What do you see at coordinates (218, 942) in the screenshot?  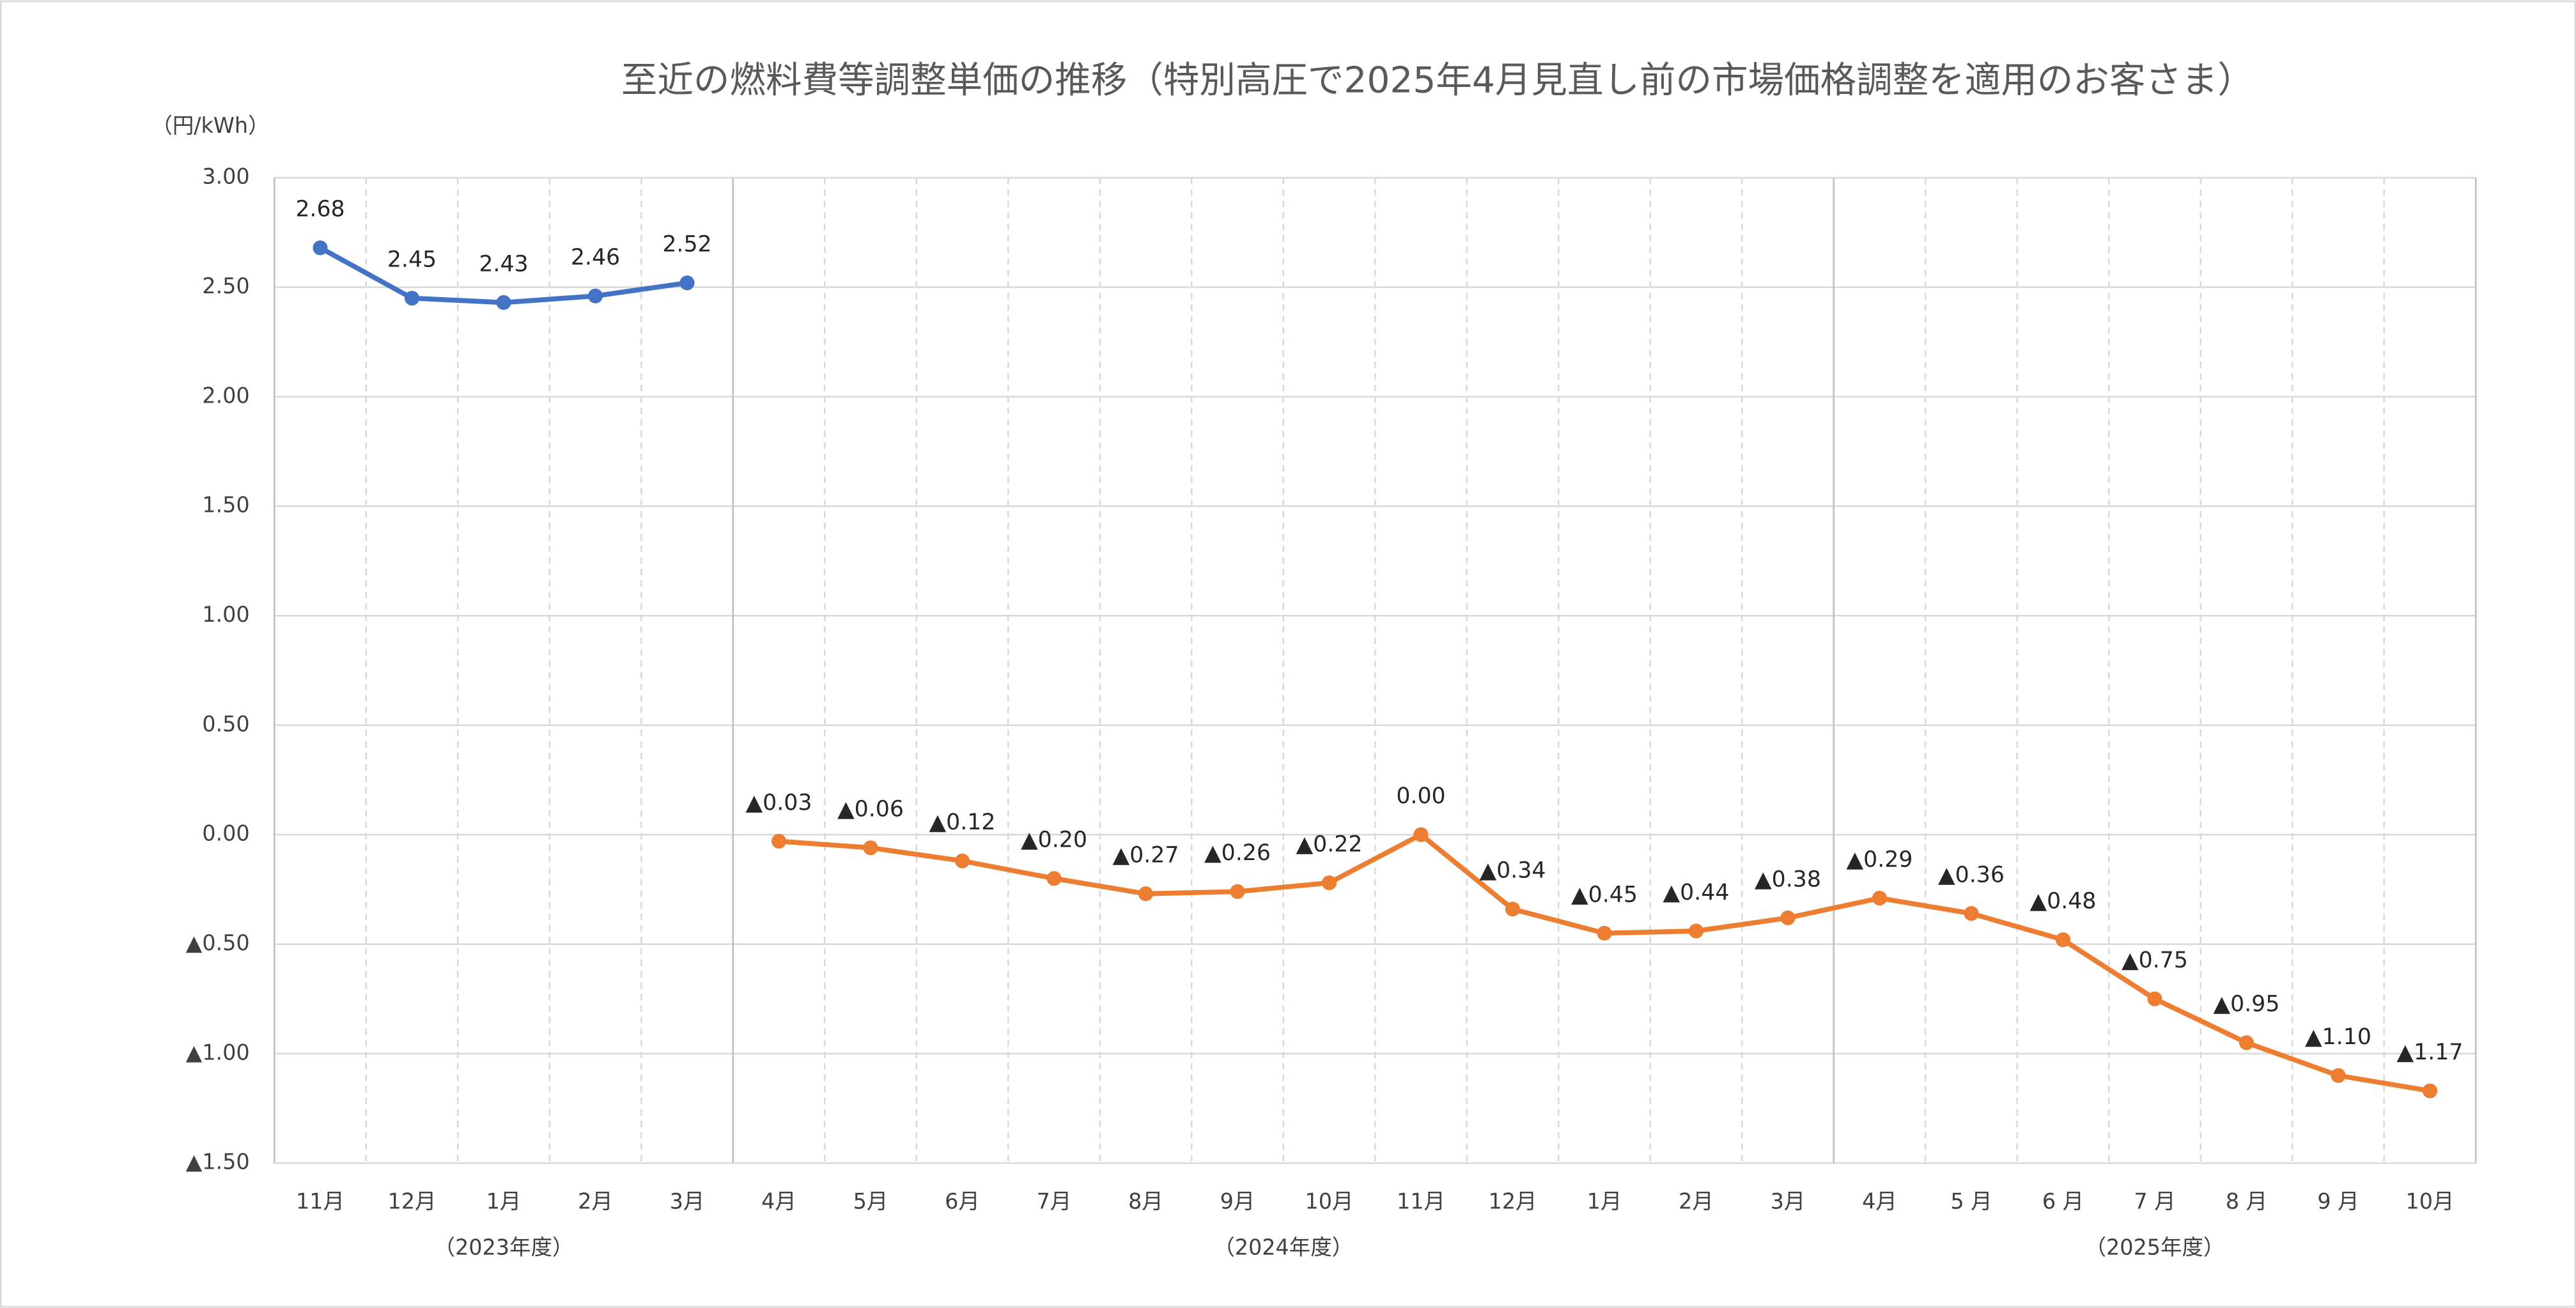 I see `y-tick-label: ▲0.50` at bounding box center [218, 942].